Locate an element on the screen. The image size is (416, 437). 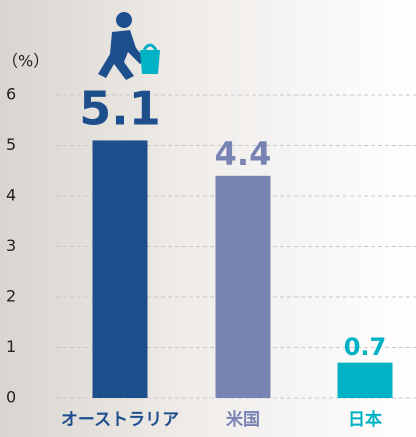
y-tick-label: 3 is located at coordinates (11, 245).